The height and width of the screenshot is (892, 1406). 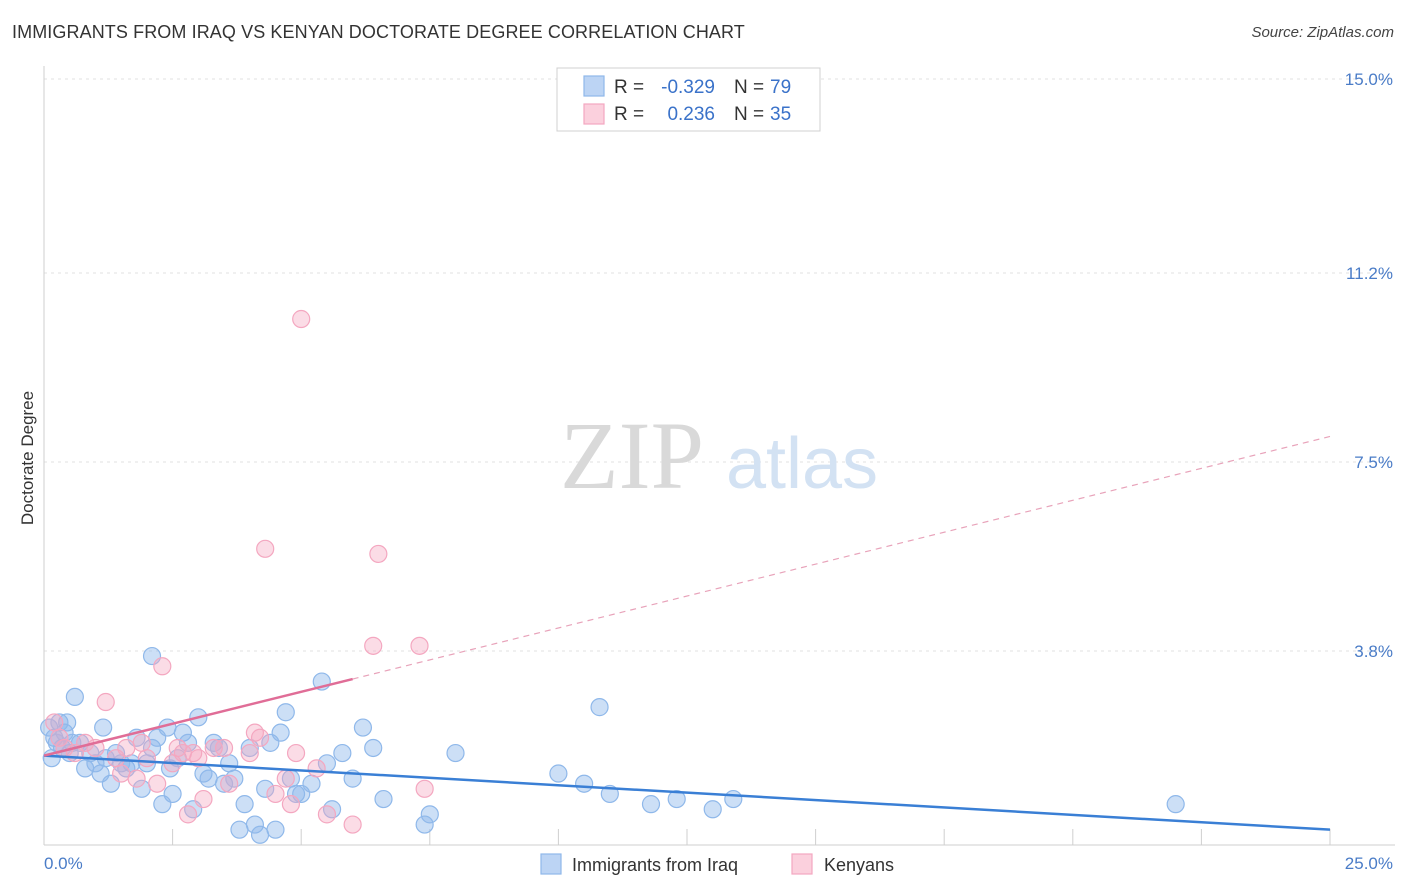 I want to click on y-tick-label-2: 11.2%, so click(x=1369, y=273).